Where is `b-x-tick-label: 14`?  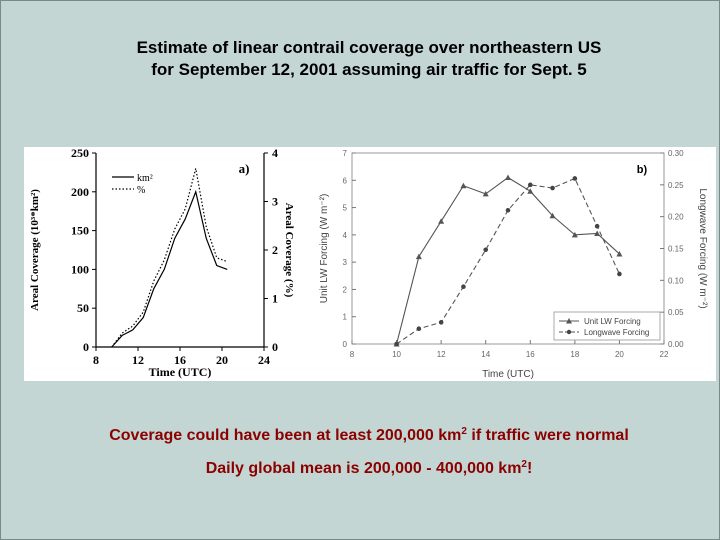 b-x-tick-label: 14 is located at coordinates (485, 354).